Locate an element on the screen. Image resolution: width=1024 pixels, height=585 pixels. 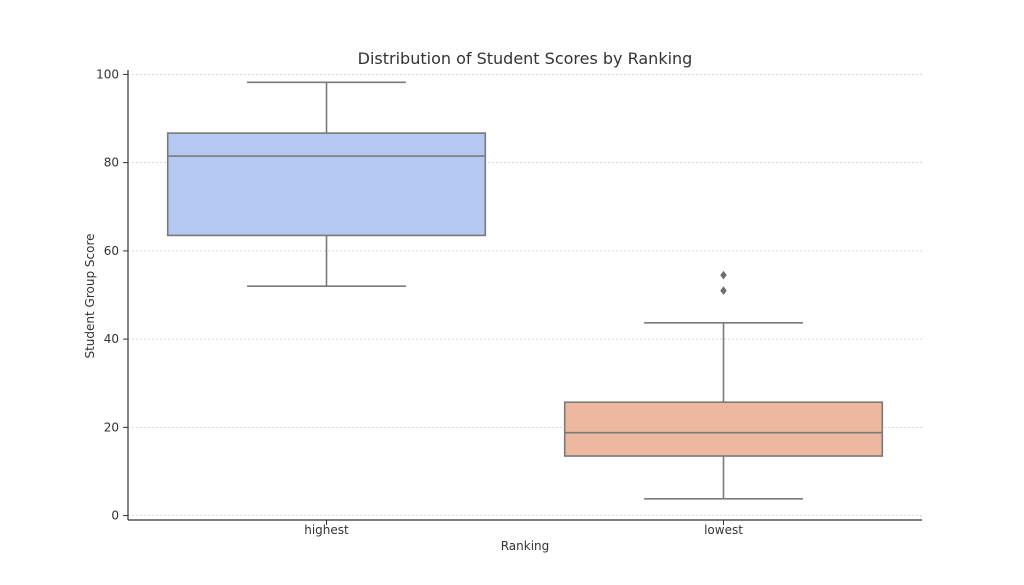
box-iqr-highest is located at coordinates (326, 184).